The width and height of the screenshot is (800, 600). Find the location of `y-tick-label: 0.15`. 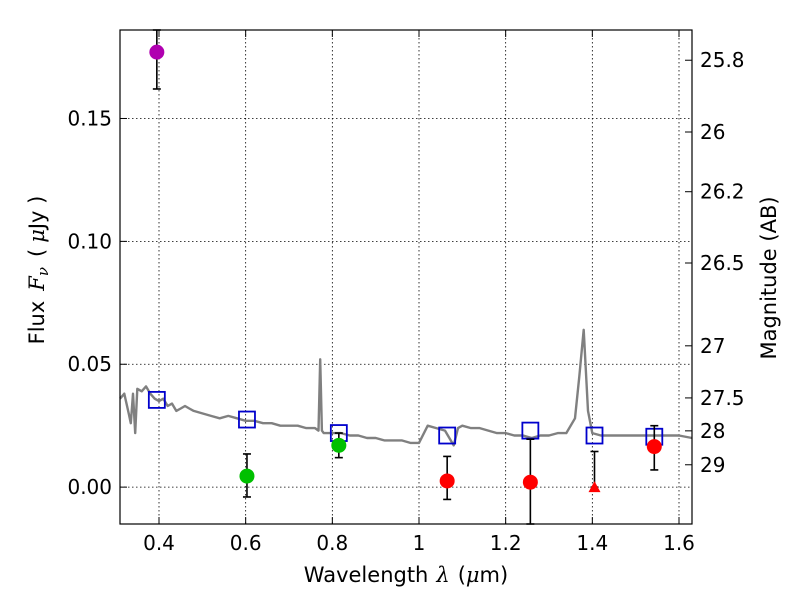

y-tick-label: 0.15 is located at coordinates (89, 118).